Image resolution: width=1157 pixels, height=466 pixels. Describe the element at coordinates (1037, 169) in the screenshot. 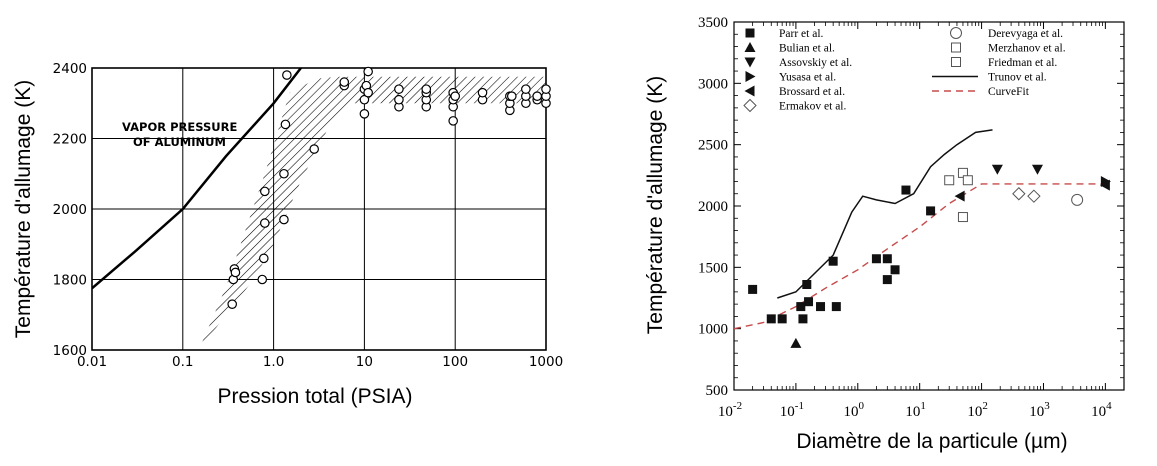

I see `right-point-assovskiy-et-al` at that location.